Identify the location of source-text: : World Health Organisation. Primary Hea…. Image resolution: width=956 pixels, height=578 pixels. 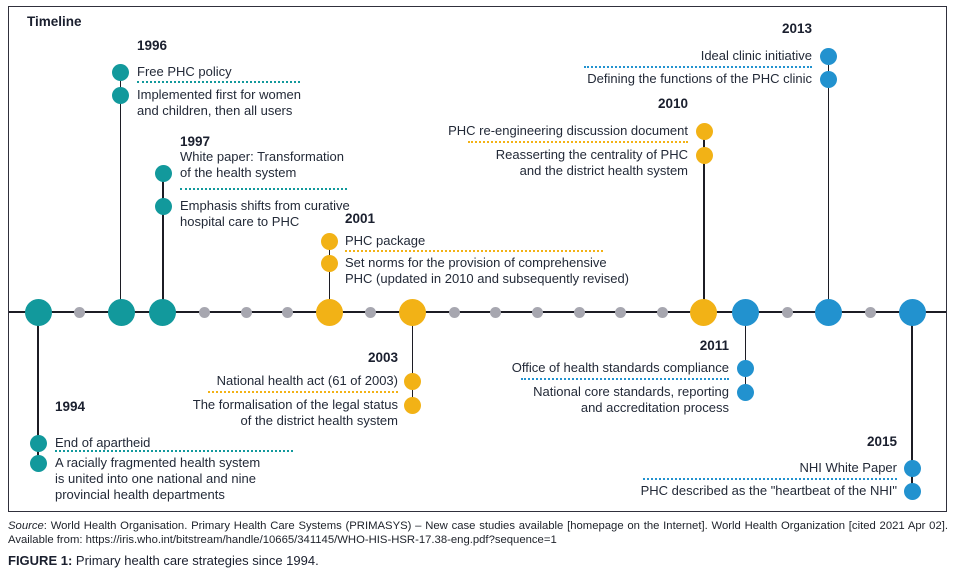
(478, 533).